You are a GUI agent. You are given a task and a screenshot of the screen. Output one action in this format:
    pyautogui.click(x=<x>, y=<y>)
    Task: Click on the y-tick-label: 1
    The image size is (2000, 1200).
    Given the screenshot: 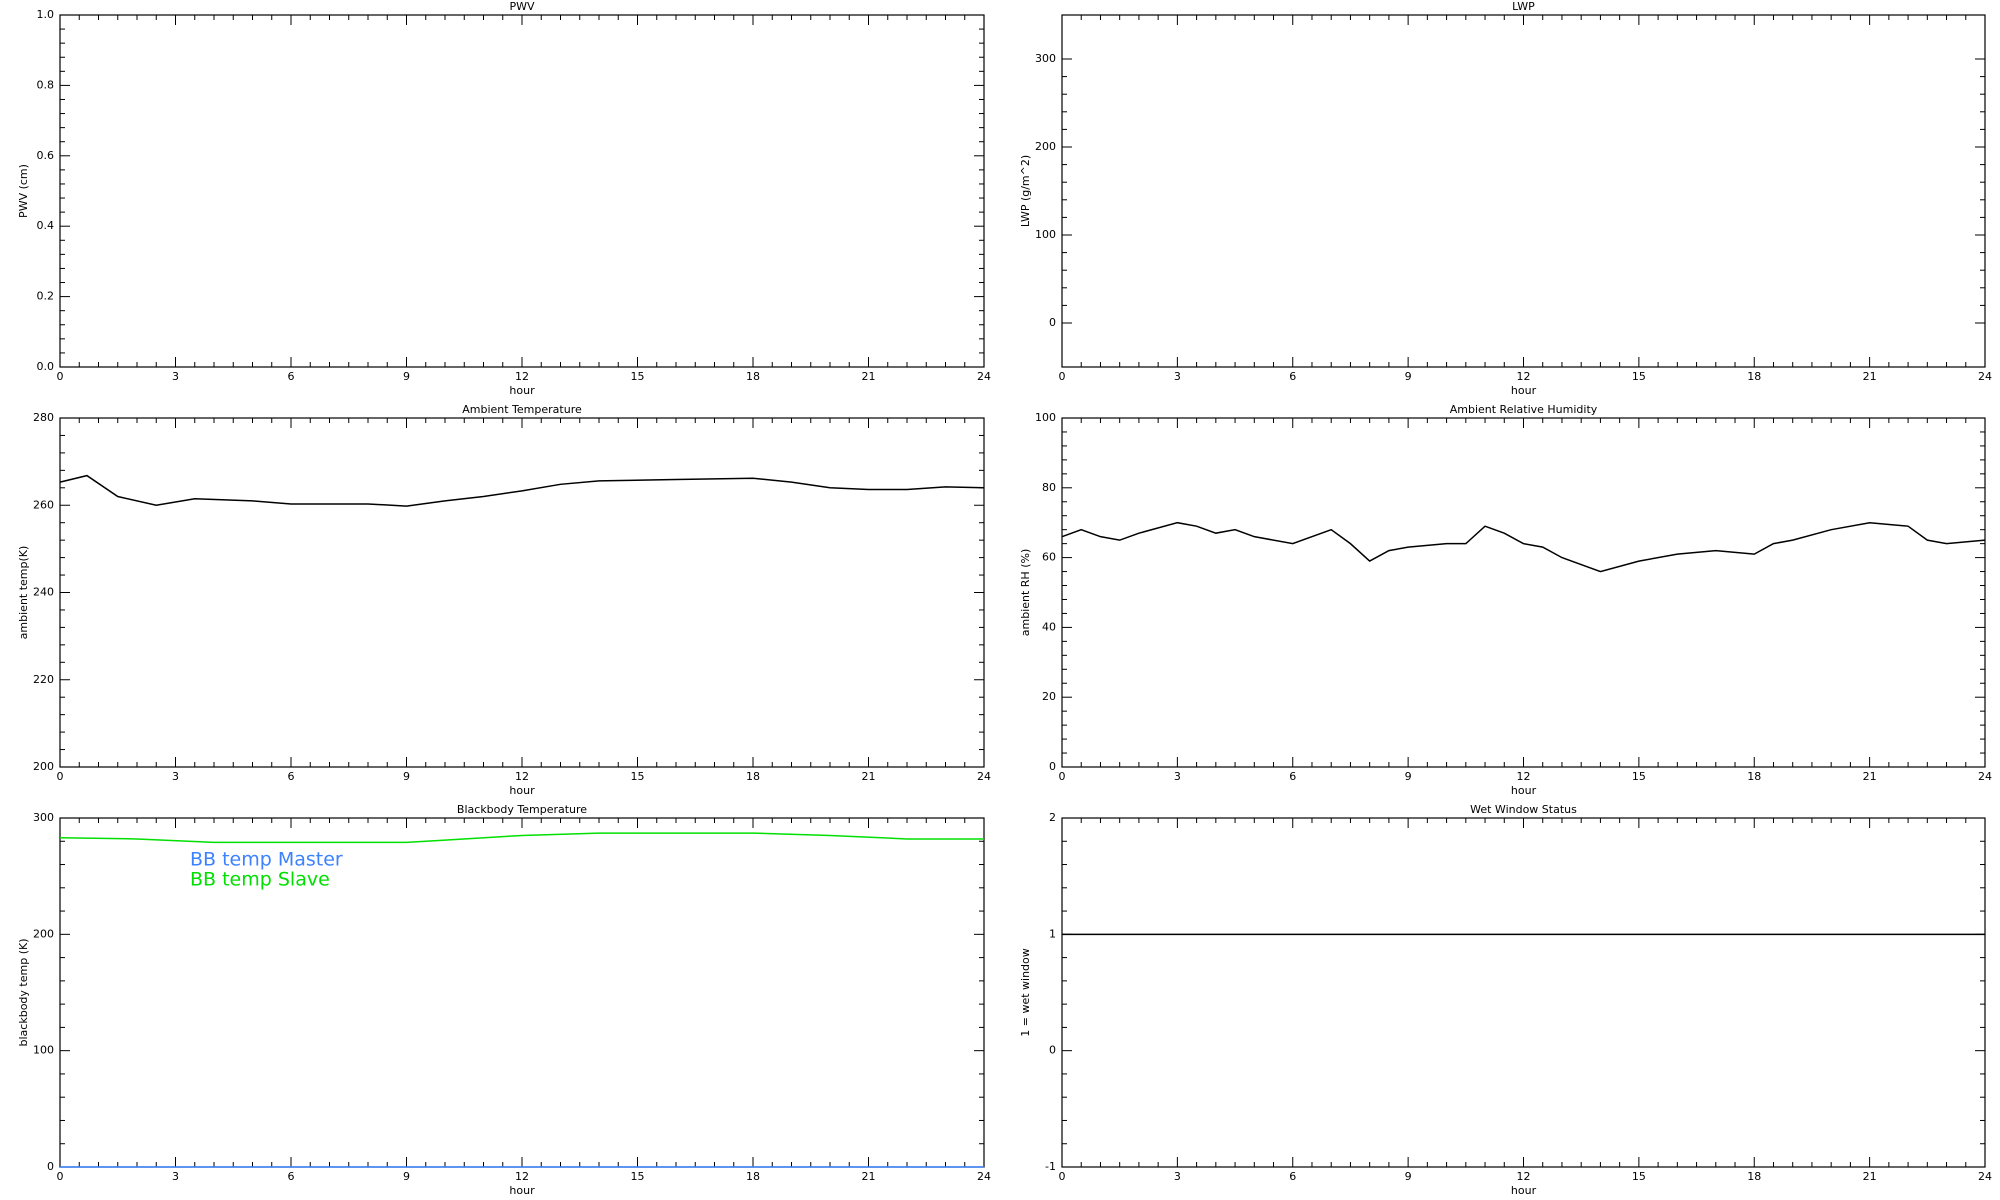 What is the action you would take?
    pyautogui.click(x=1052, y=933)
    